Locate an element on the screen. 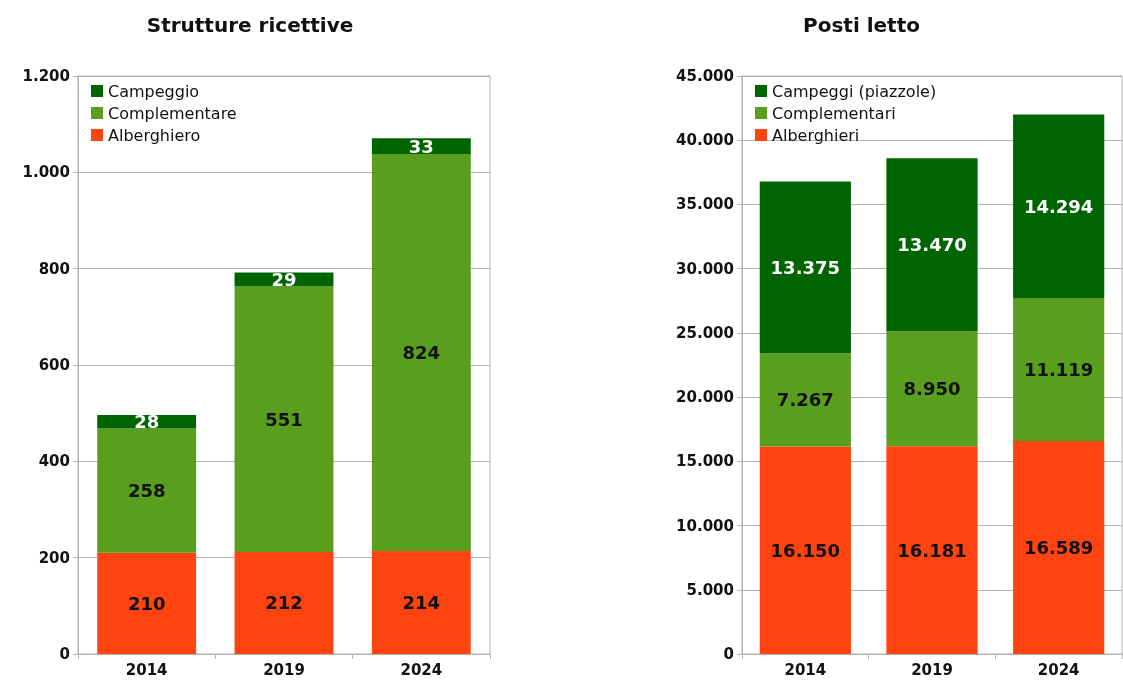 Image resolution: width=1123 pixels, height=684 pixels. data-label: 14.294 is located at coordinates (1058, 206).